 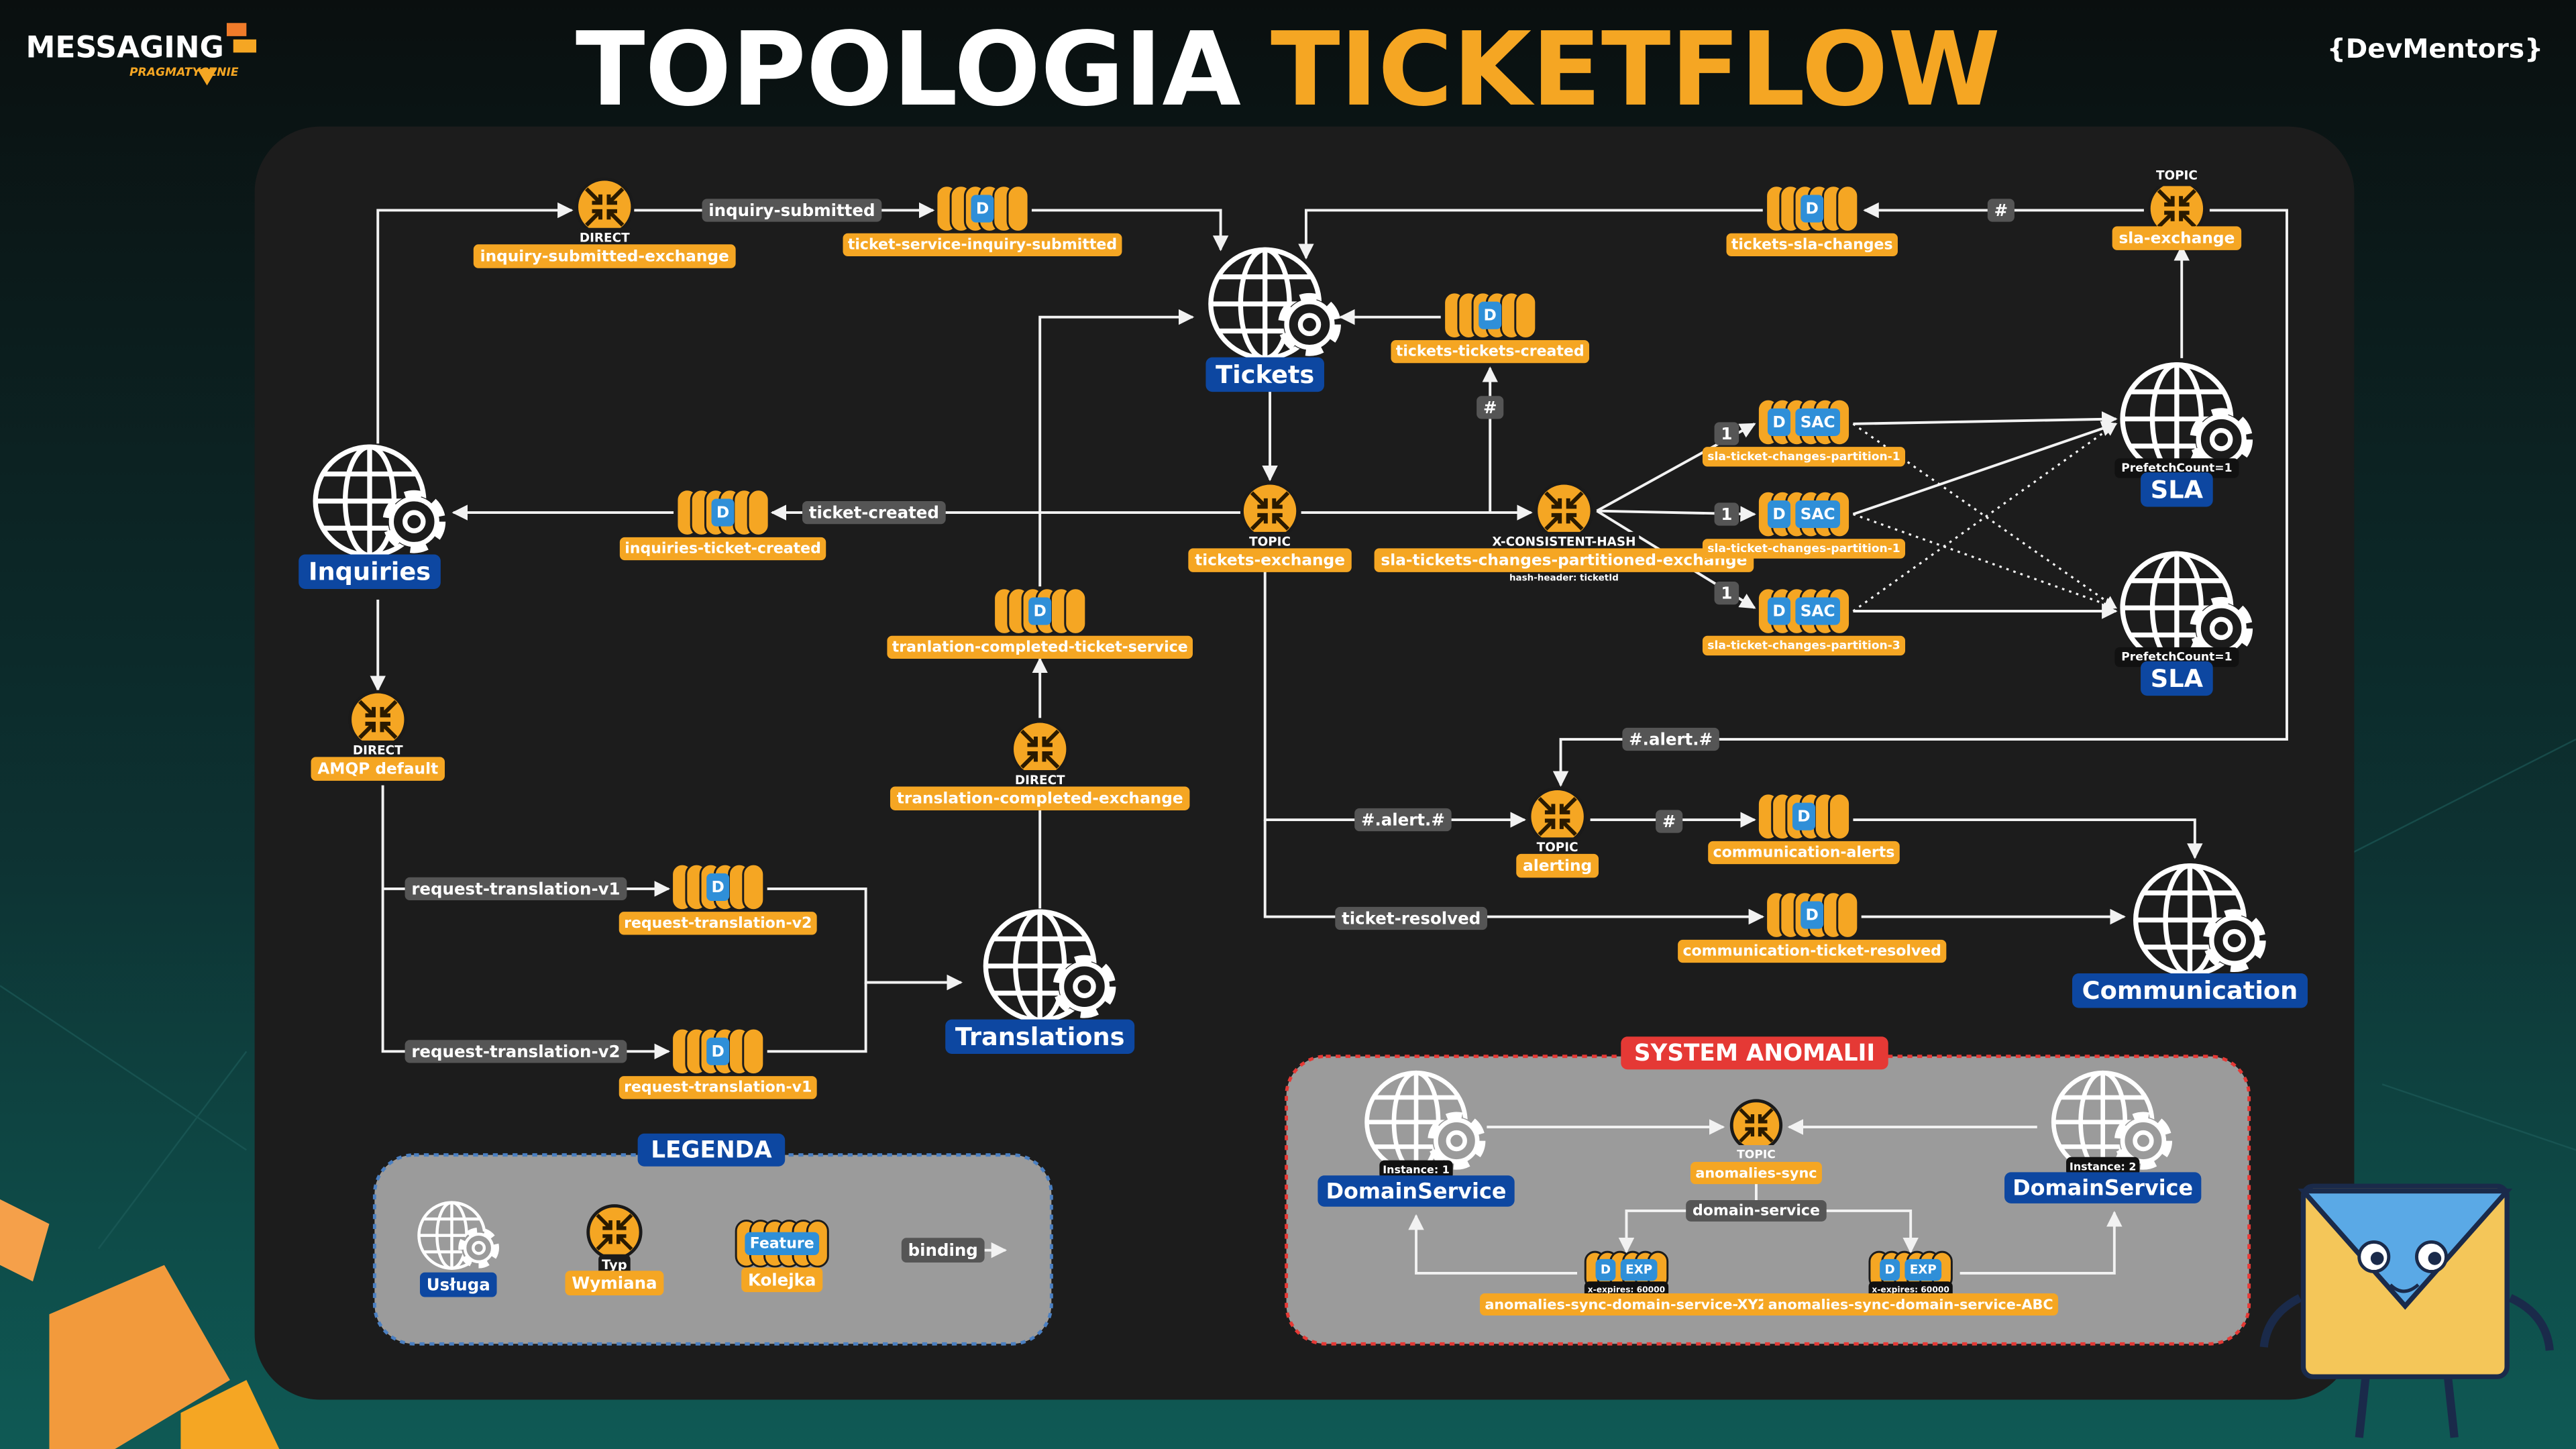 I want to click on queue-note-text: x-expires: 60000, so click(x=1626, y=1289).